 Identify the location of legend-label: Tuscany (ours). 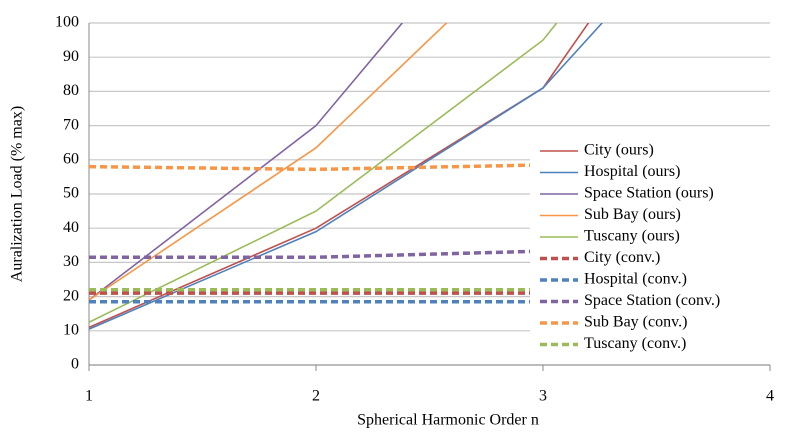
(632, 236).